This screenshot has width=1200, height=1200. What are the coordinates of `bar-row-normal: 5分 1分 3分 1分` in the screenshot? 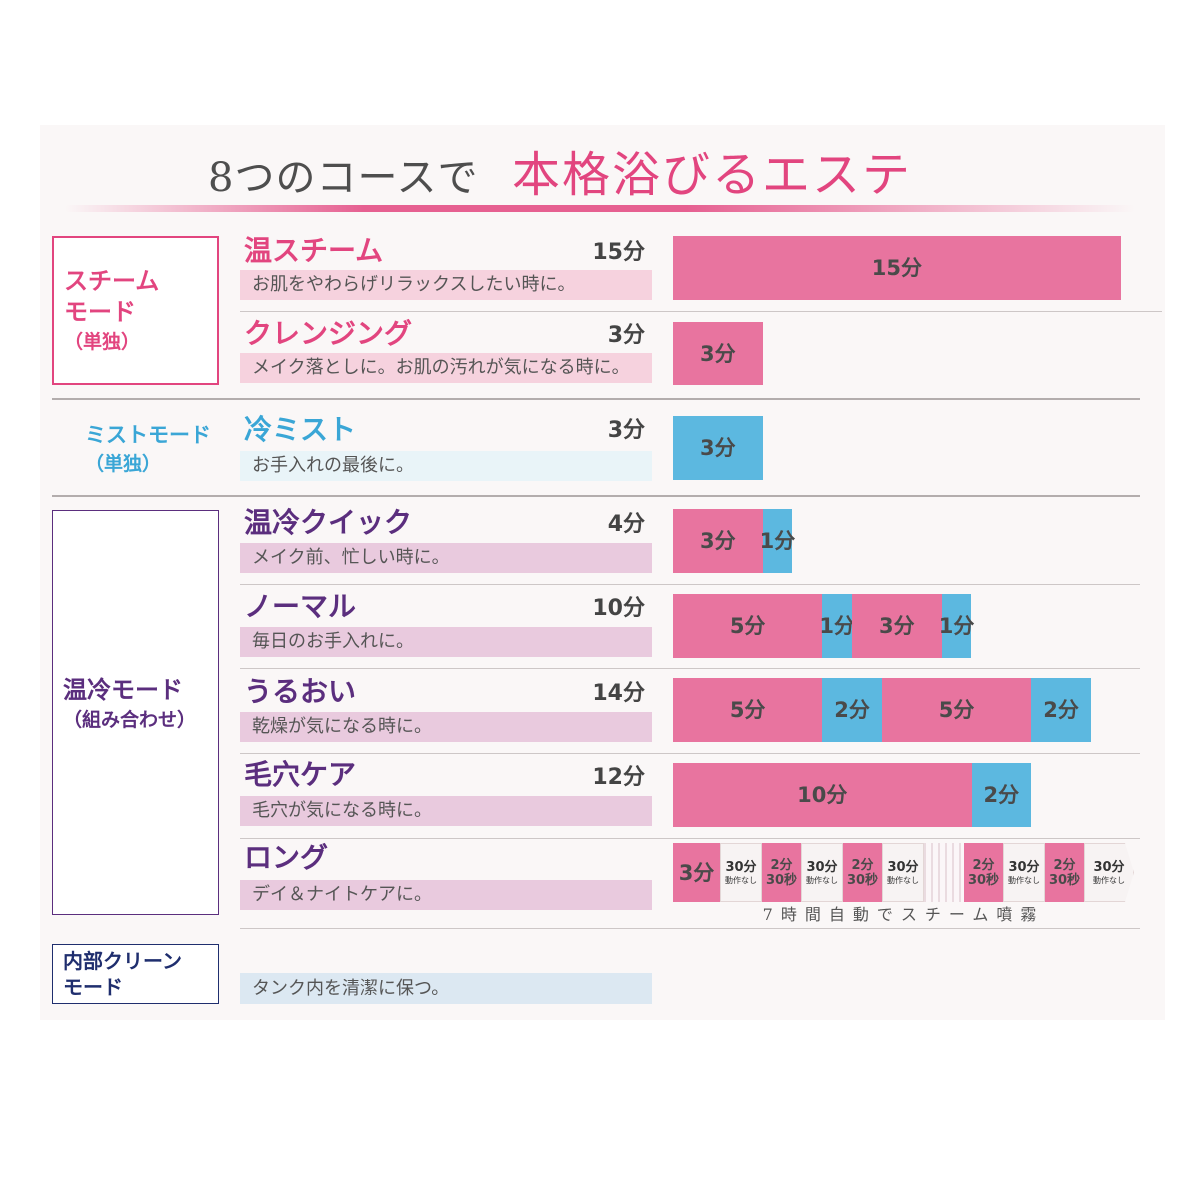 It's located at (908, 626).